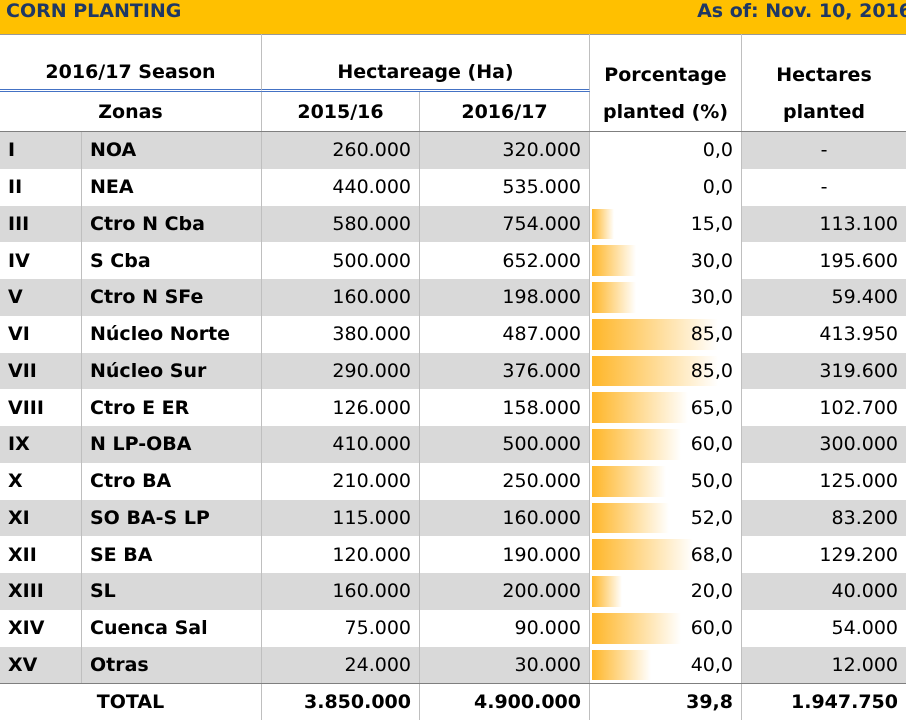 The image size is (906, 720). I want to click on zone-name: S Cba, so click(172, 260).